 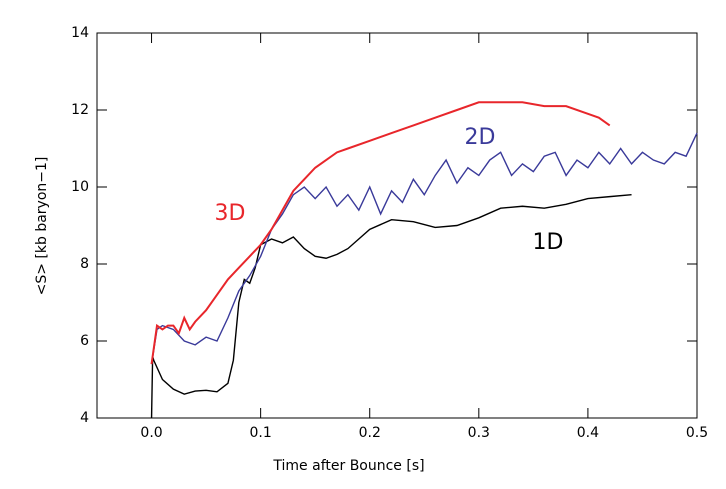 What do you see at coordinates (151, 433) in the screenshot?
I see `x-tick-label: 0.0` at bounding box center [151, 433].